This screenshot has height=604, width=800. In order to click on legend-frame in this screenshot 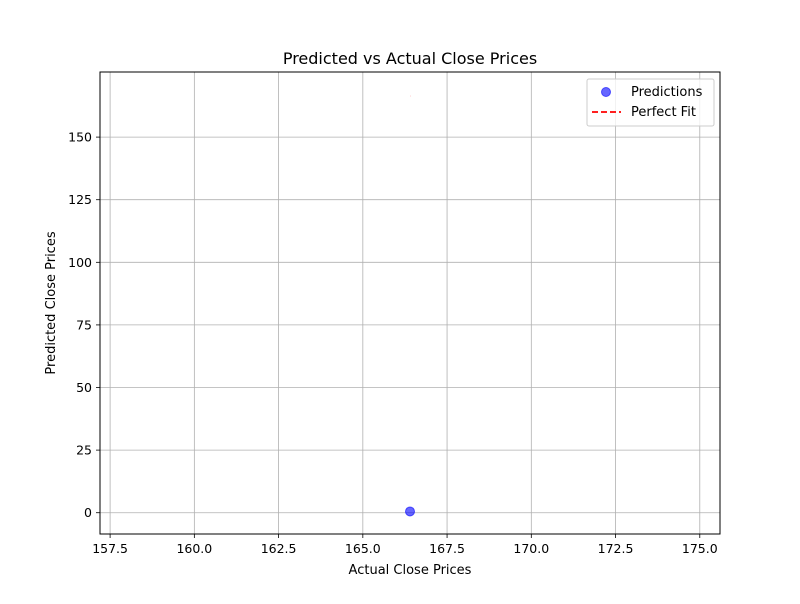, I will do `click(650, 102)`.